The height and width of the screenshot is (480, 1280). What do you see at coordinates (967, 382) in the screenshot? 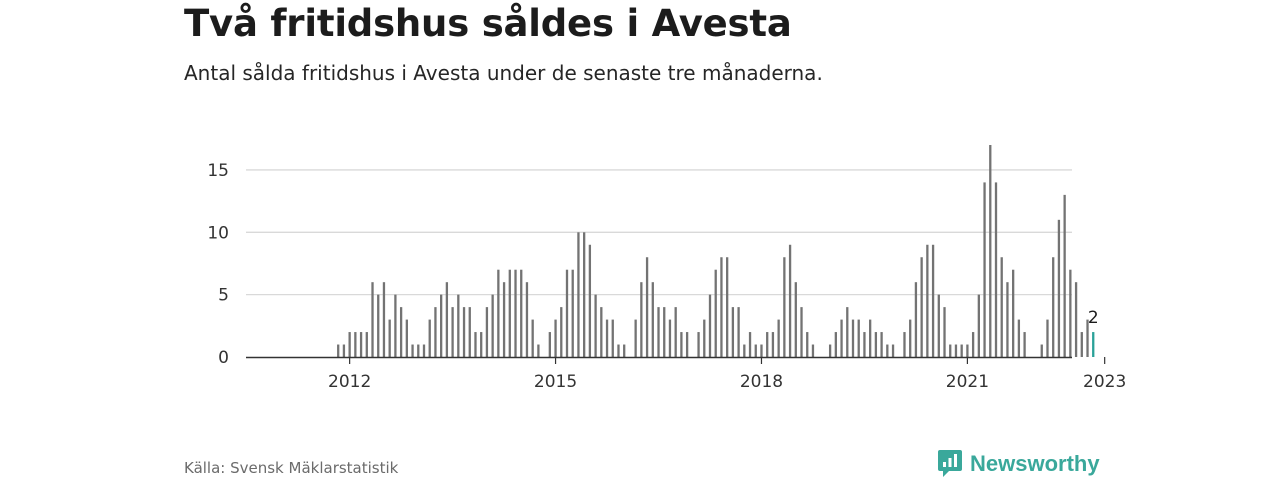
I see `x-tick-label: 2021` at bounding box center [967, 382].